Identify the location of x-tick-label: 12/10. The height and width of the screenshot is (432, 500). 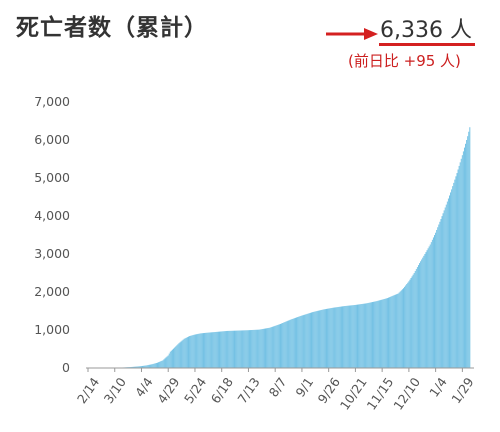
(406, 394).